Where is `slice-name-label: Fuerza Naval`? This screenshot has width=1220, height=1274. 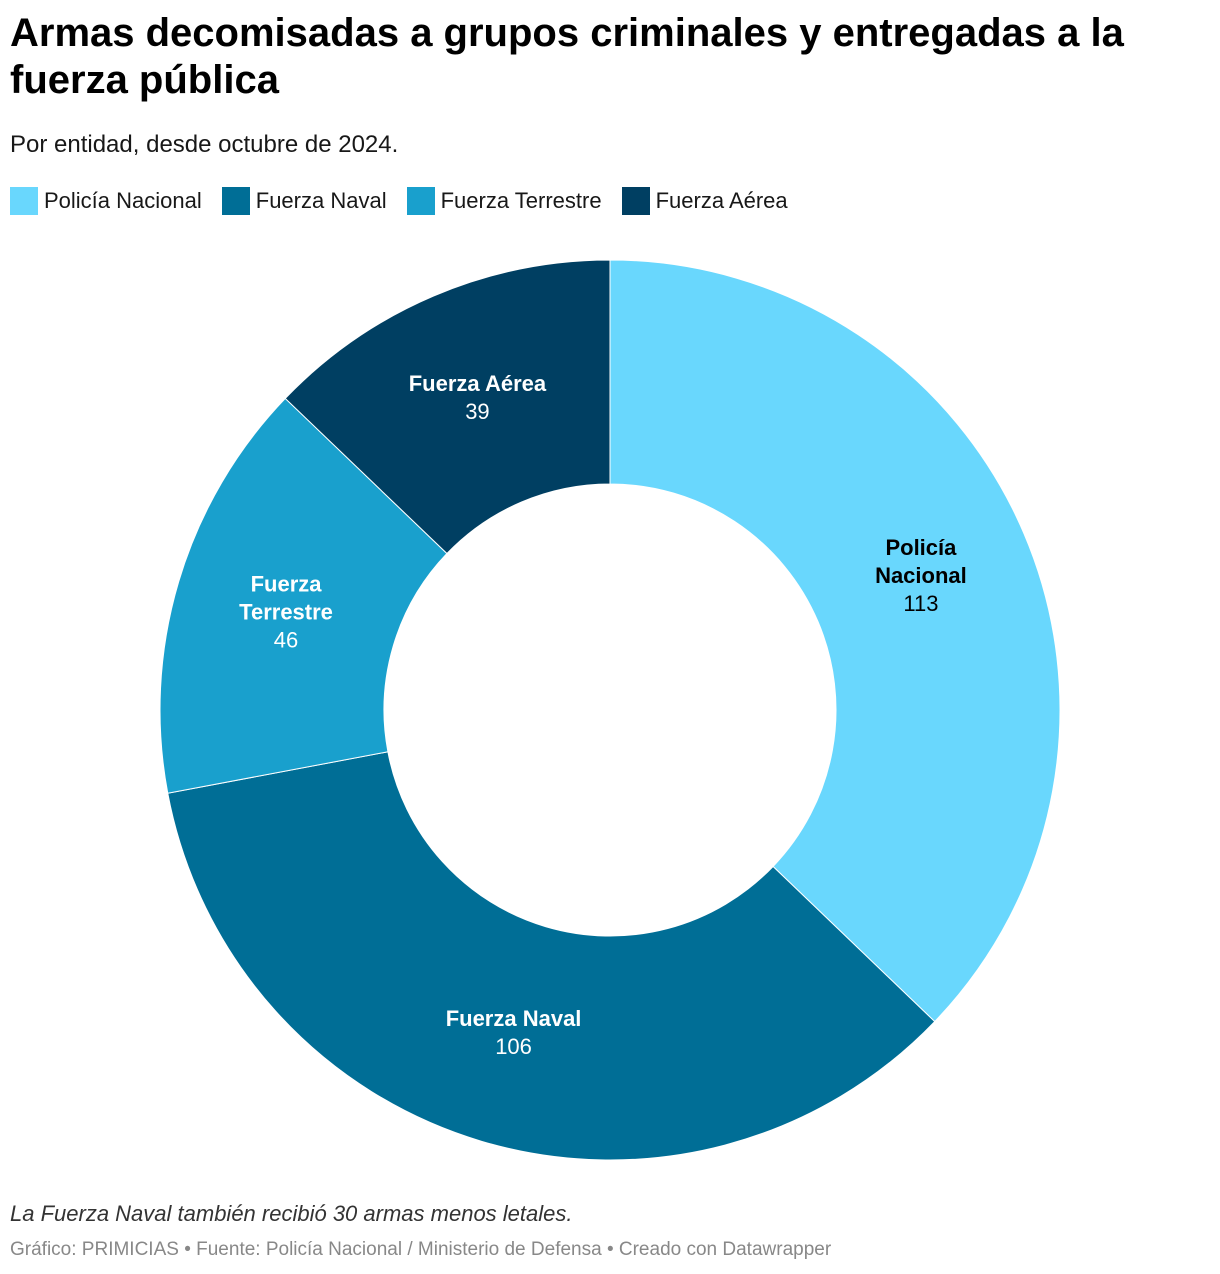
slice-name-label: Fuerza Naval is located at coordinates (514, 1018).